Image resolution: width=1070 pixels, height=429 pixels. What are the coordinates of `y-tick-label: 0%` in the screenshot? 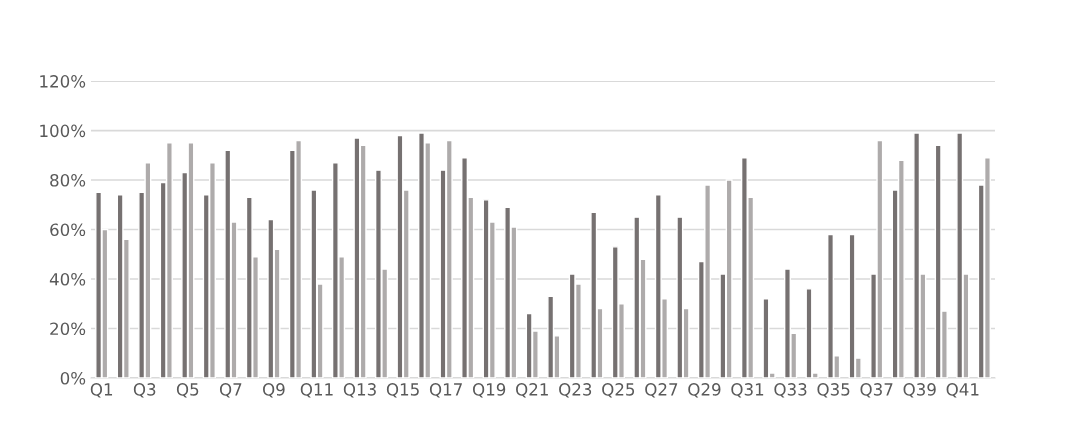 It's located at (73, 378).